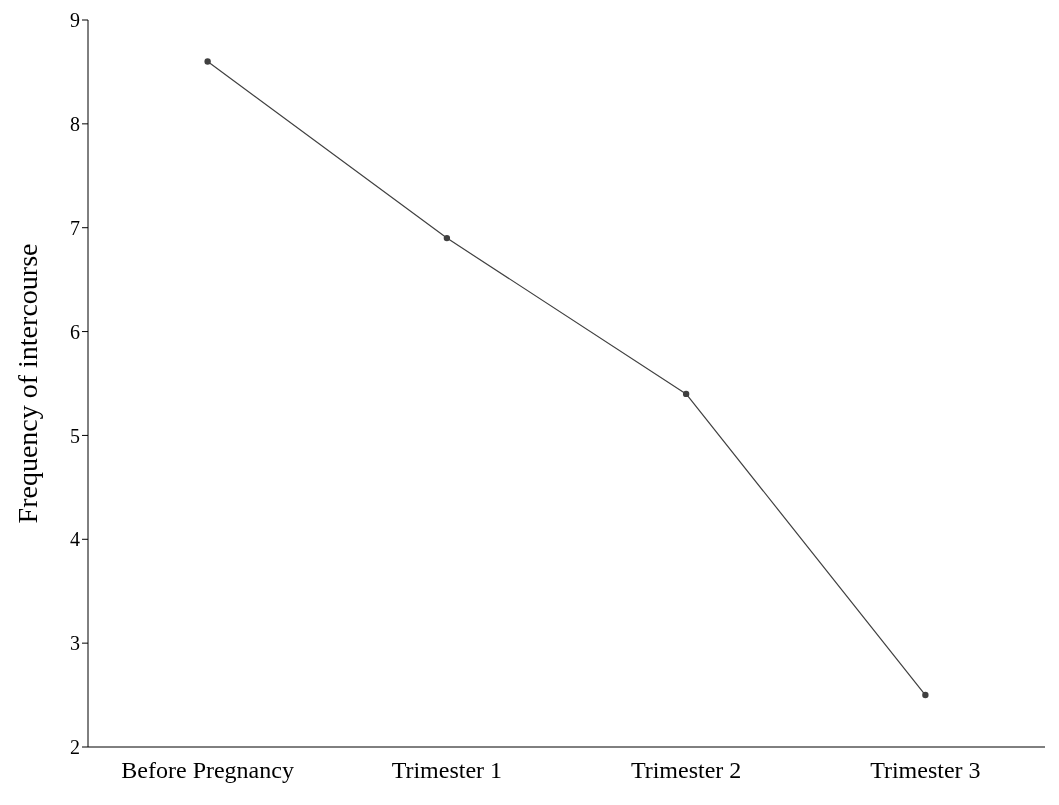 Image resolution: width=1059 pixels, height=805 pixels. I want to click on y-tick-label: 7, so click(75, 227).